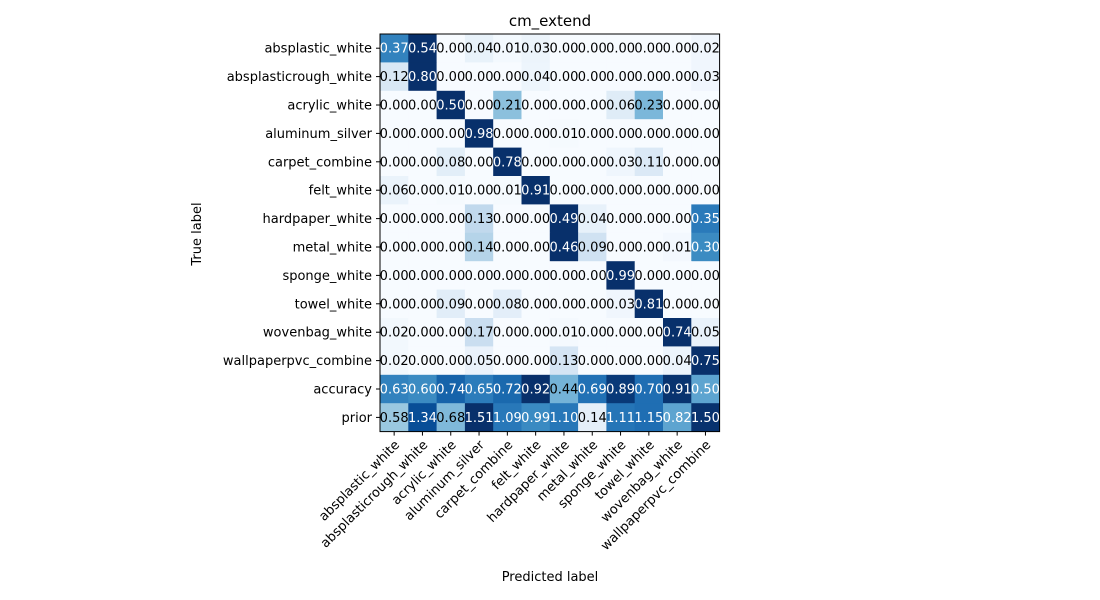 Image resolution: width=1100 pixels, height=600 pixels. I want to click on cell-value-label: 0.05, so click(479, 361).